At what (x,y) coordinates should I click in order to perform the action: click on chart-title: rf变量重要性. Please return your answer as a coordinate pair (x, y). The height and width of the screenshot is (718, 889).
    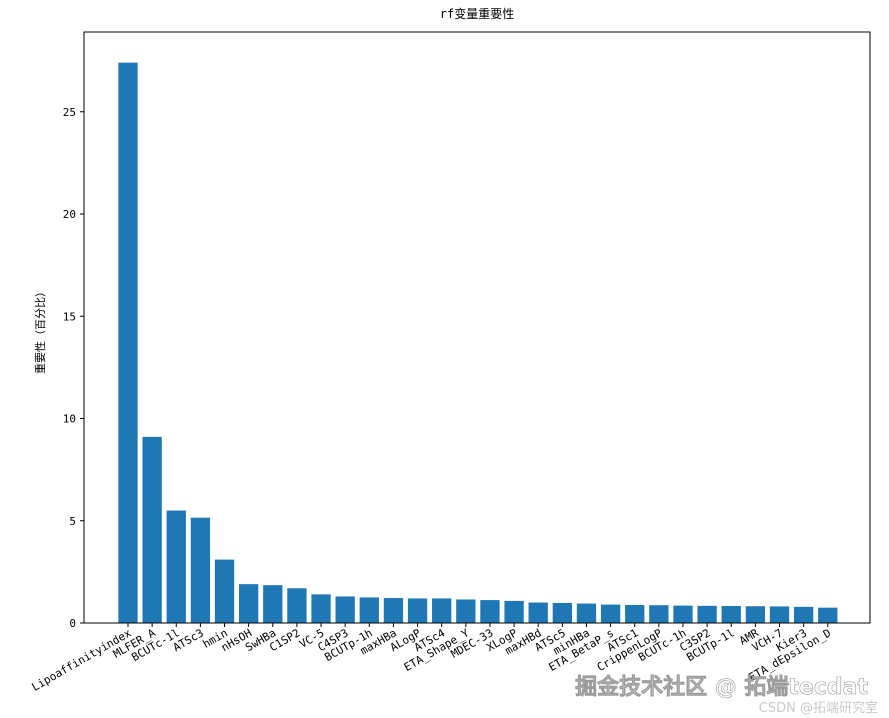
    Looking at the image, I should click on (477, 13).